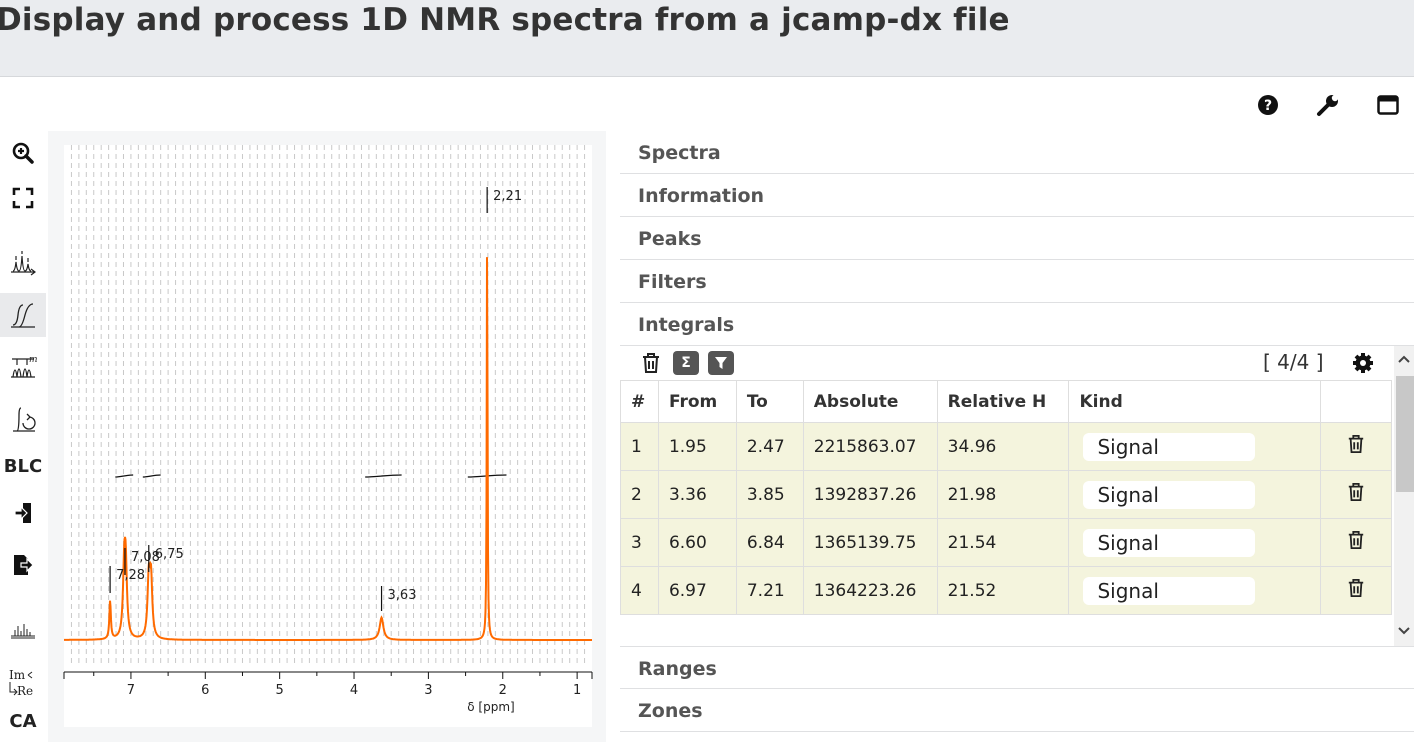 The width and height of the screenshot is (1414, 743). What do you see at coordinates (1363, 363) in the screenshot?
I see `settings-icon` at bounding box center [1363, 363].